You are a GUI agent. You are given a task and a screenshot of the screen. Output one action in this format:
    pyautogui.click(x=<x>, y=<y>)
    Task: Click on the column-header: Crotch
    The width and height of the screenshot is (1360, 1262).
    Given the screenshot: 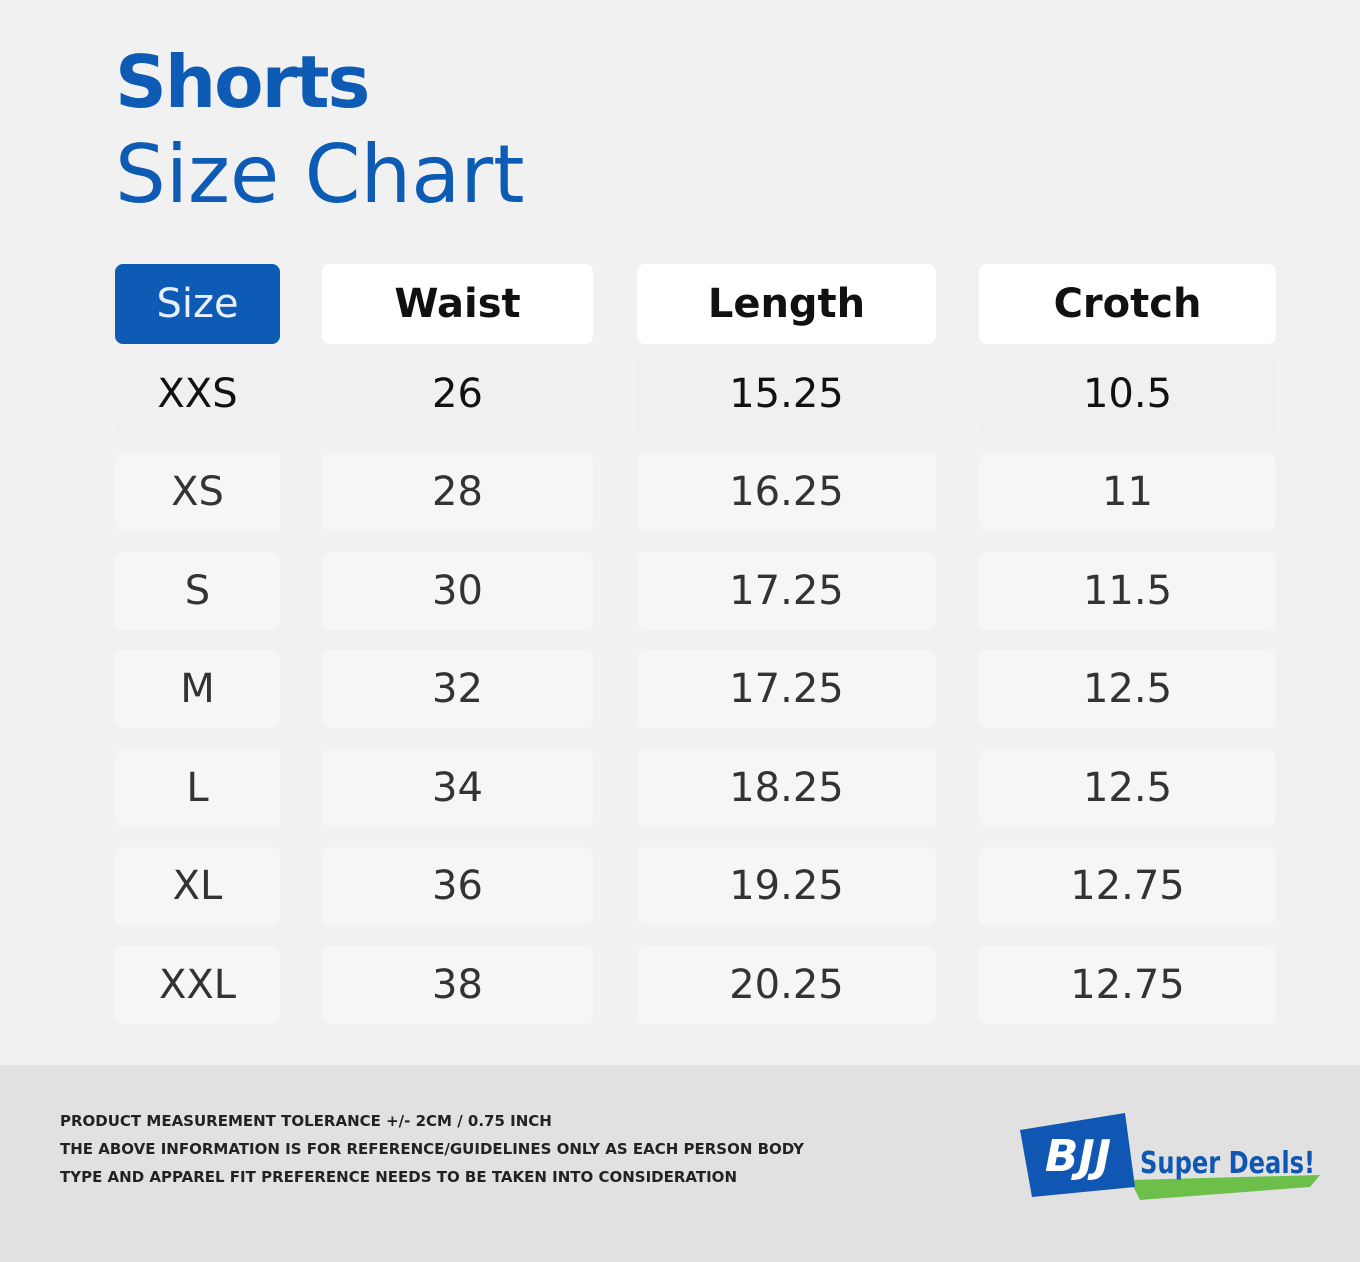 What is the action you would take?
    pyautogui.click(x=1127, y=304)
    